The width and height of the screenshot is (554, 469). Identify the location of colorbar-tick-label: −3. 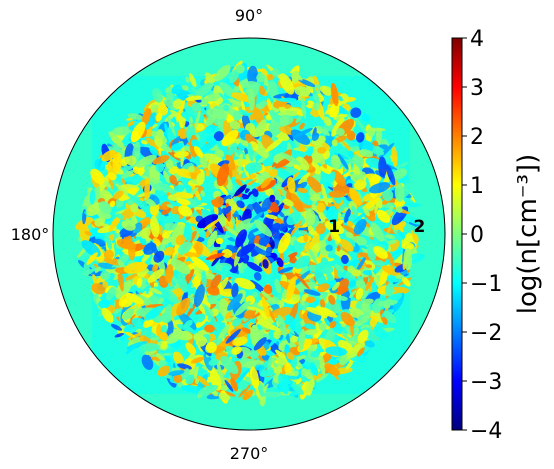
(486, 382).